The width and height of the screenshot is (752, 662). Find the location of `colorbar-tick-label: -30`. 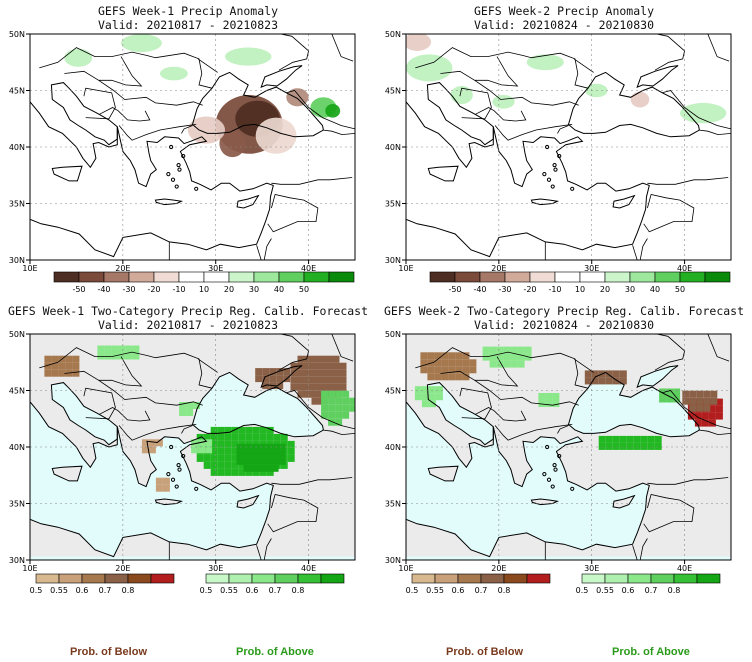

colorbar-tick-label: -30 is located at coordinates (128, 289).